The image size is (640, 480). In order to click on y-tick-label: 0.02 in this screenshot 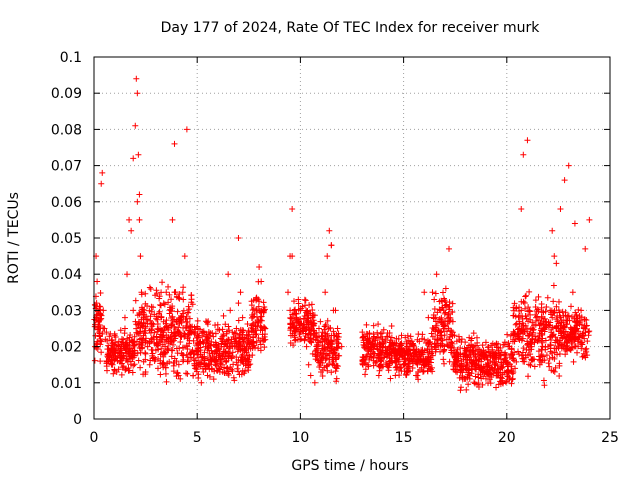, I will do `click(66, 348)`.